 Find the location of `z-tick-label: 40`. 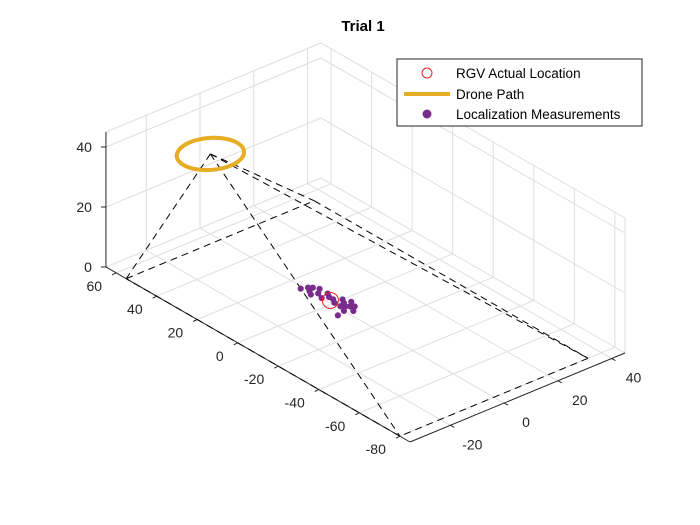

z-tick-label: 40 is located at coordinates (84, 147).